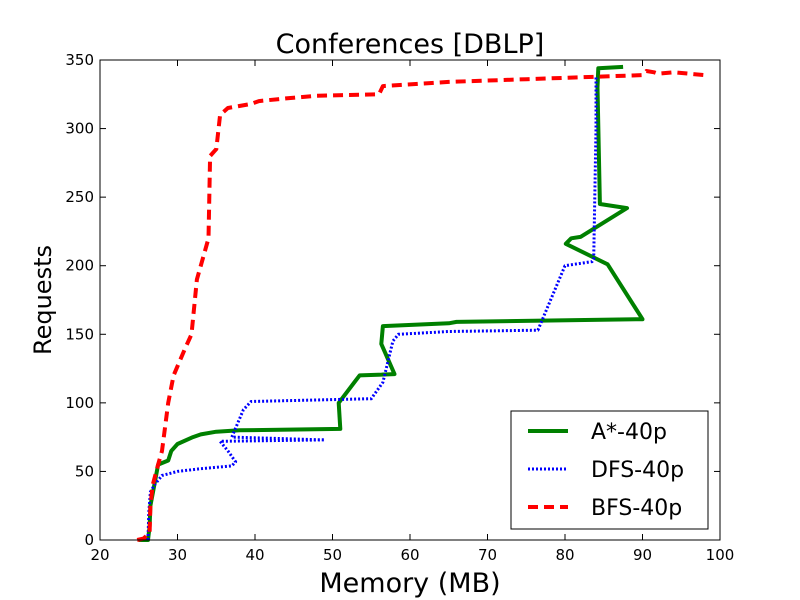 The image size is (800, 600). I want to click on legend: A*-40p DFS-40p BFS-40p, so click(609, 470).